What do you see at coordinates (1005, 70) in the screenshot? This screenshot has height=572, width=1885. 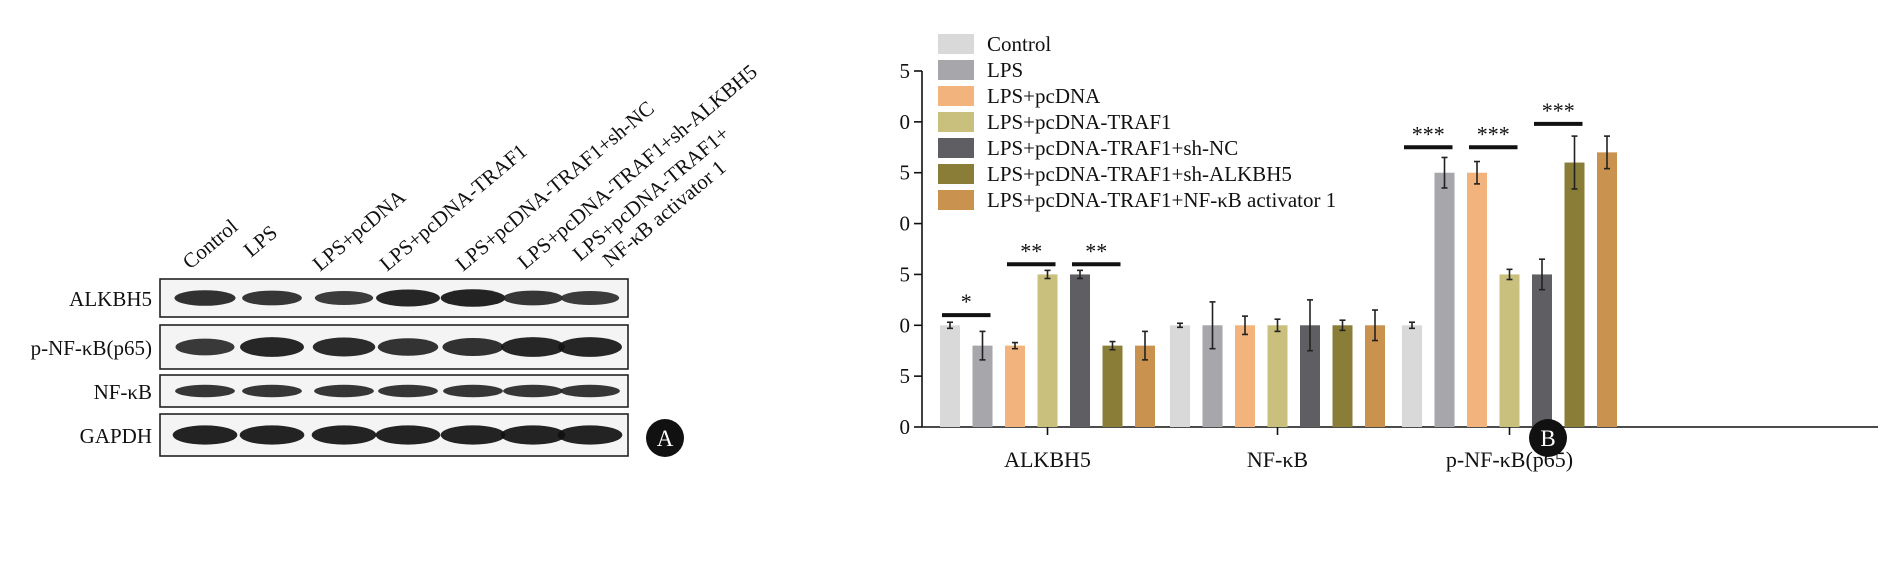 I see `legend-label: LPS` at bounding box center [1005, 70].